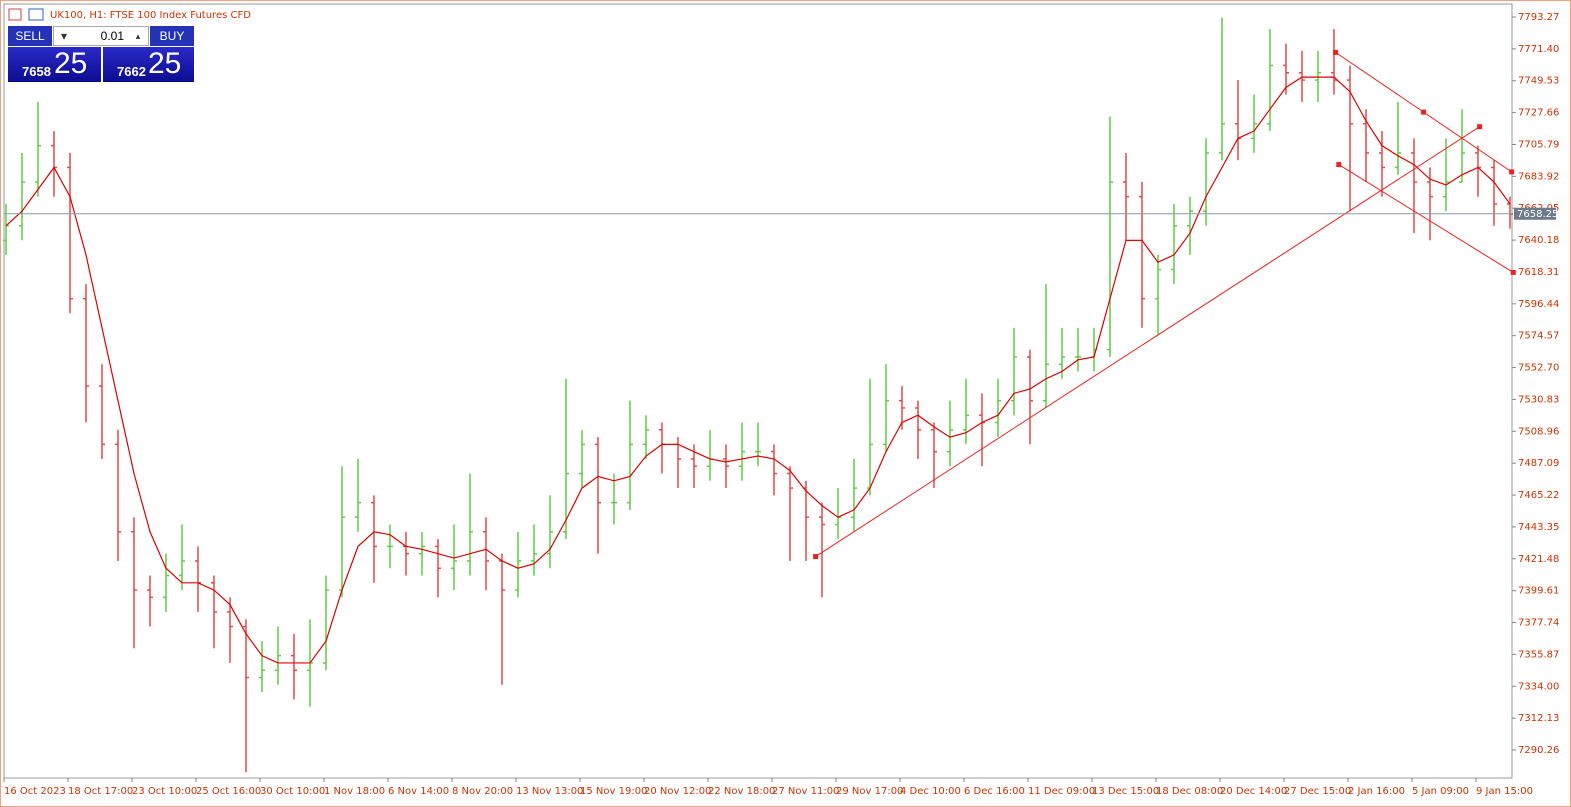 The width and height of the screenshot is (1571, 807). I want to click on x-tick-label: 25 Oct 16:00, so click(228, 791).